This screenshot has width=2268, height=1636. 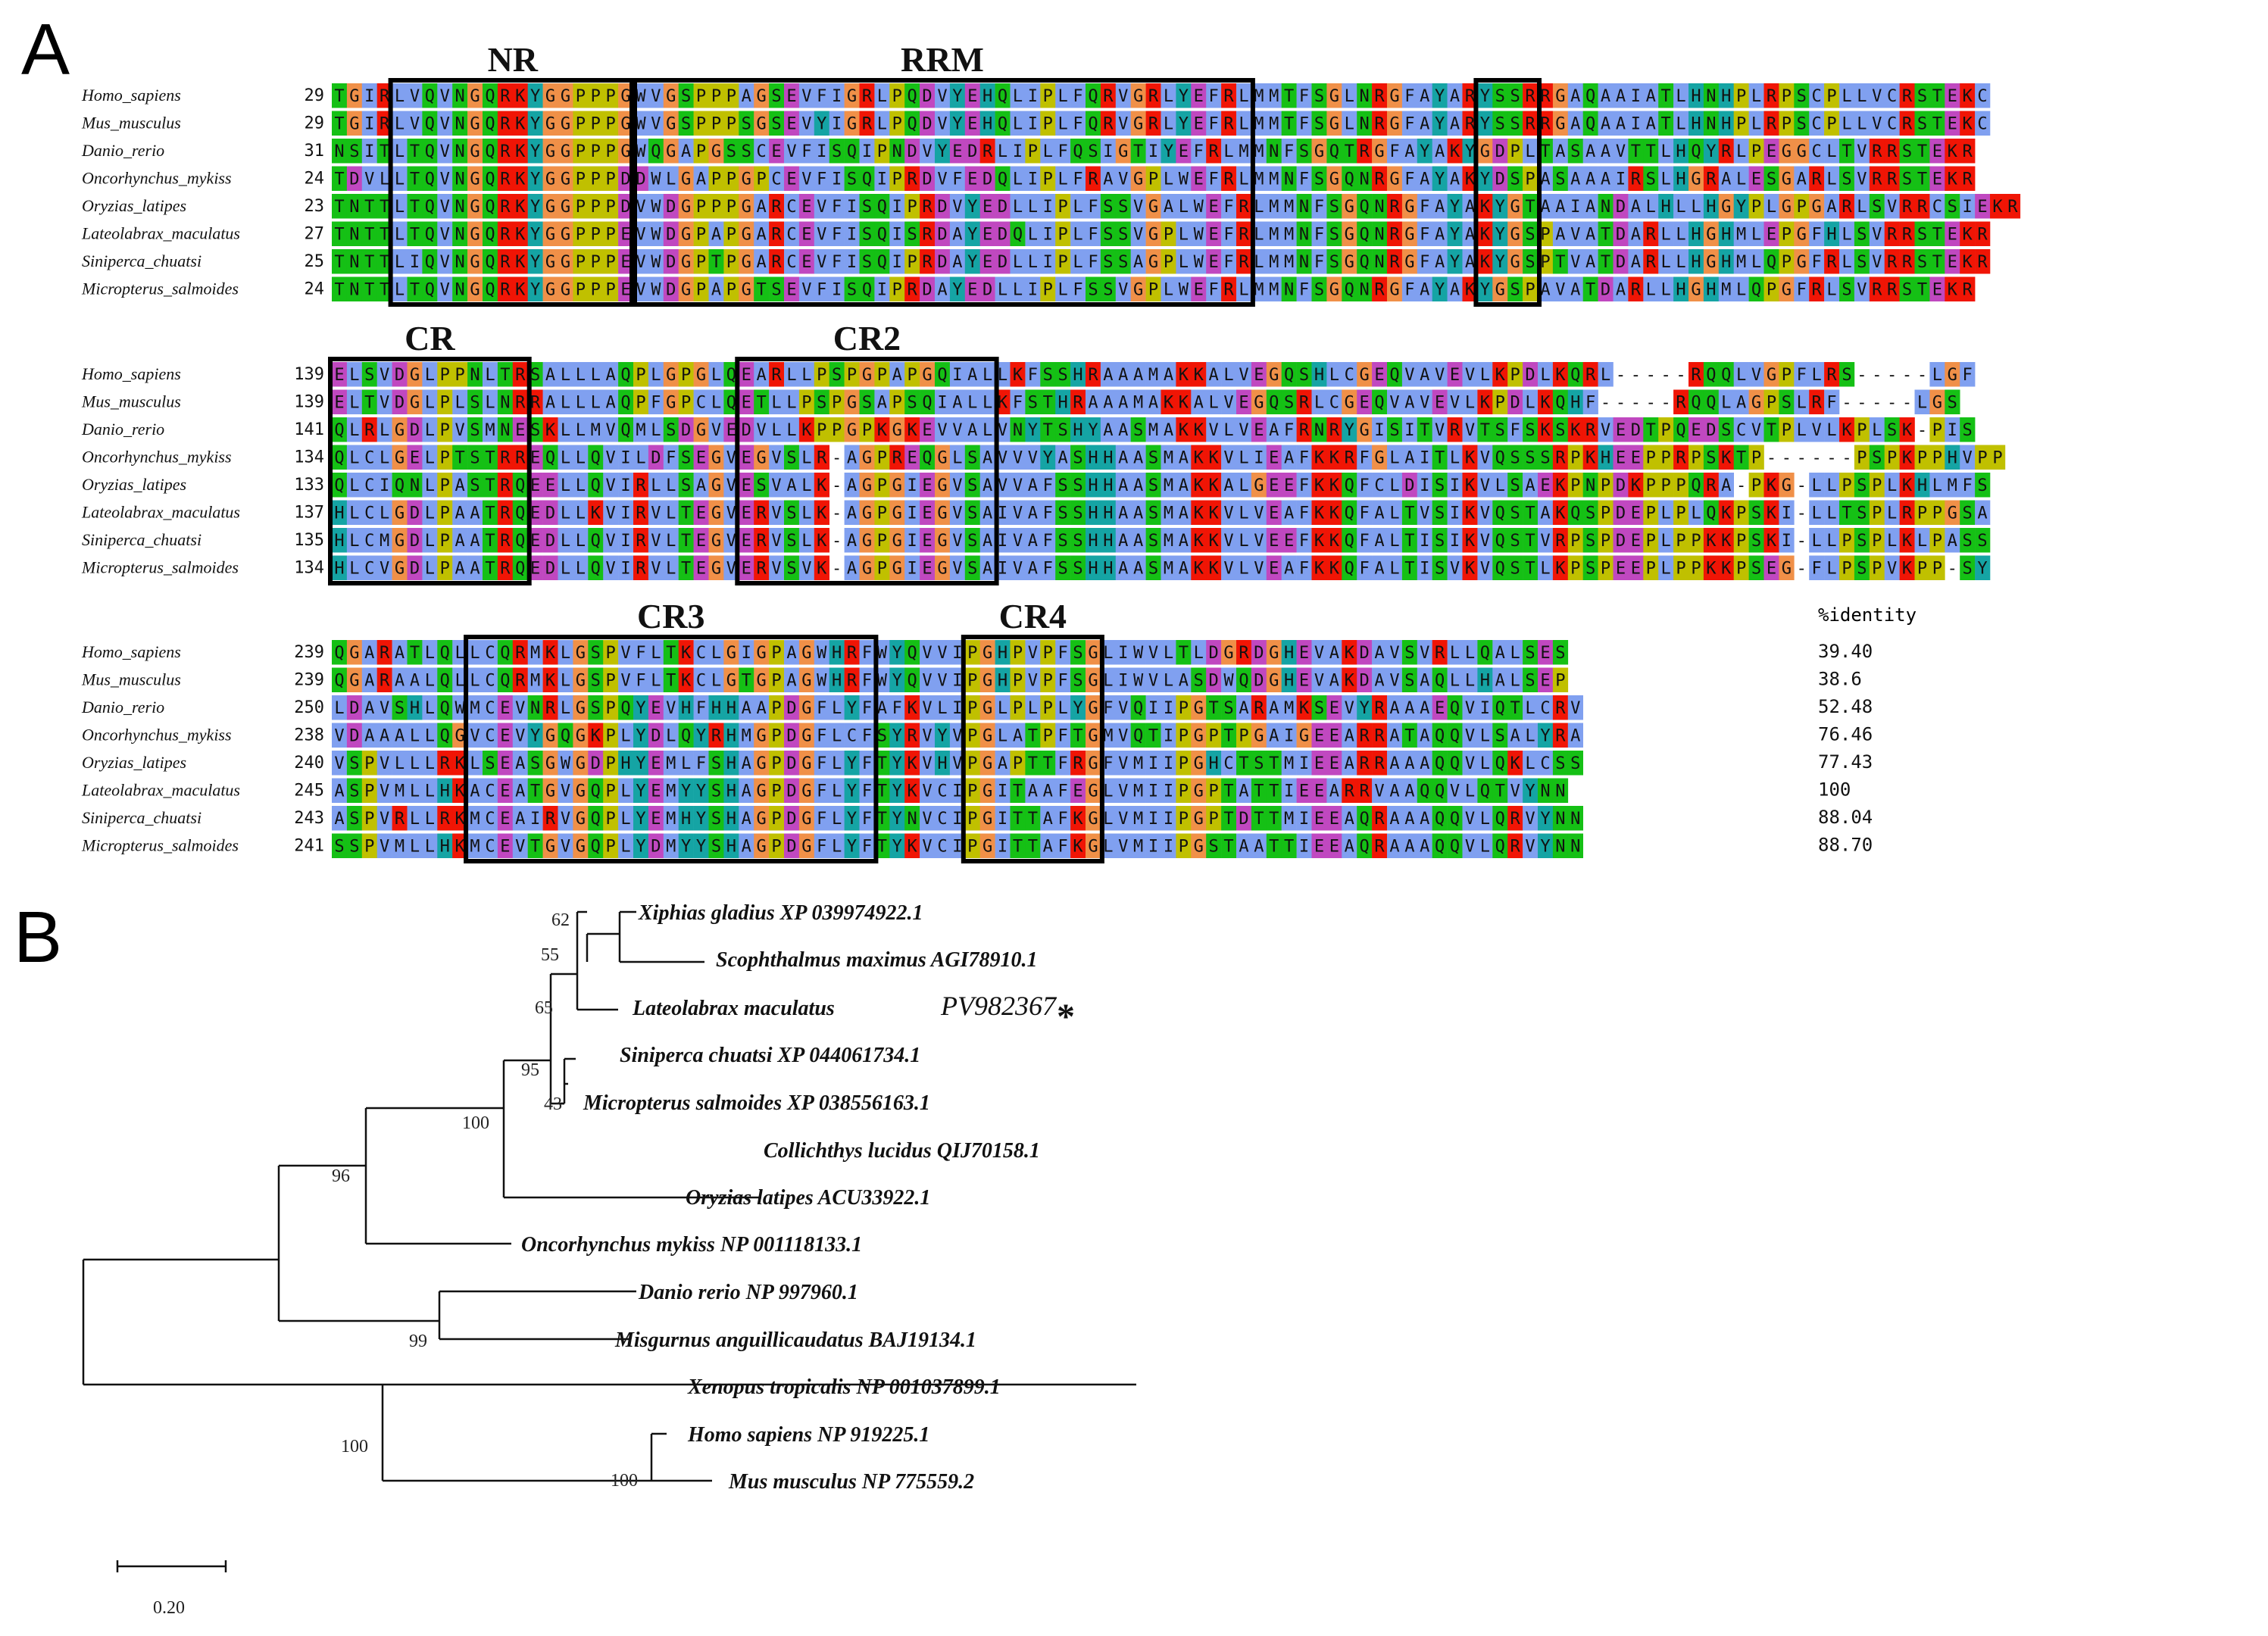 What do you see at coordinates (122, 708) in the screenshot?
I see `species-name: Danio_rerio` at bounding box center [122, 708].